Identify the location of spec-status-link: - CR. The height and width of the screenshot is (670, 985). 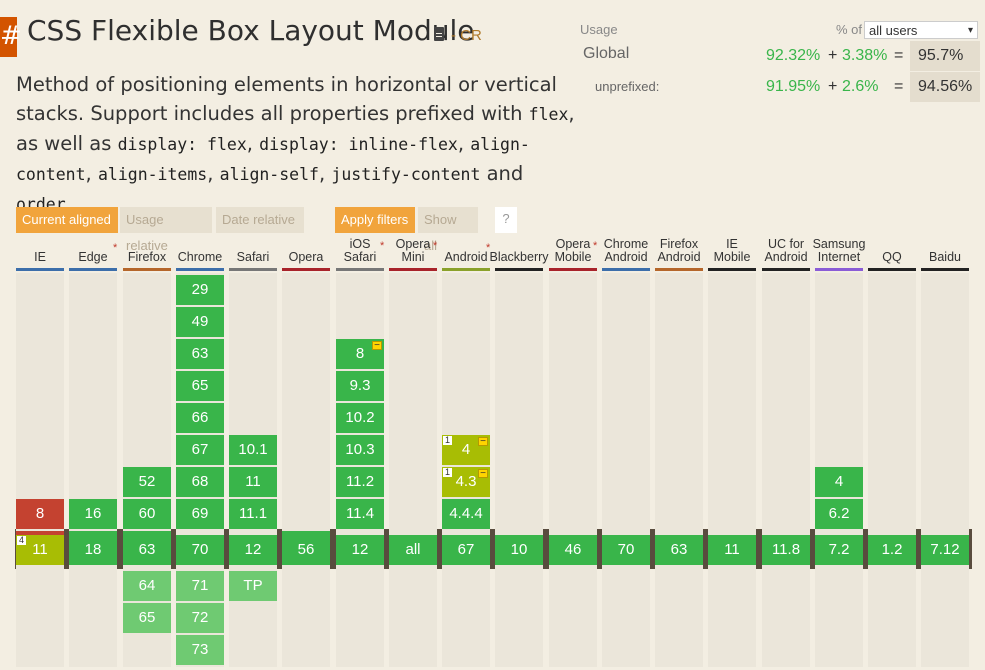
(466, 35).